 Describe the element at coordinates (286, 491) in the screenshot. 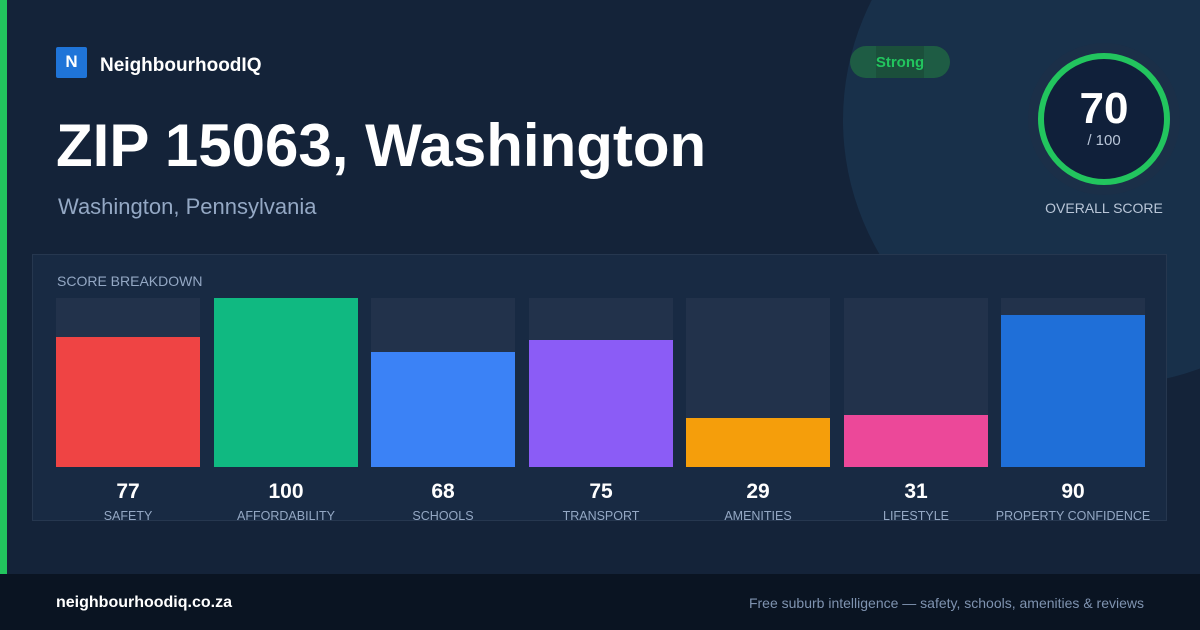

I see `bar-value: 100` at that location.